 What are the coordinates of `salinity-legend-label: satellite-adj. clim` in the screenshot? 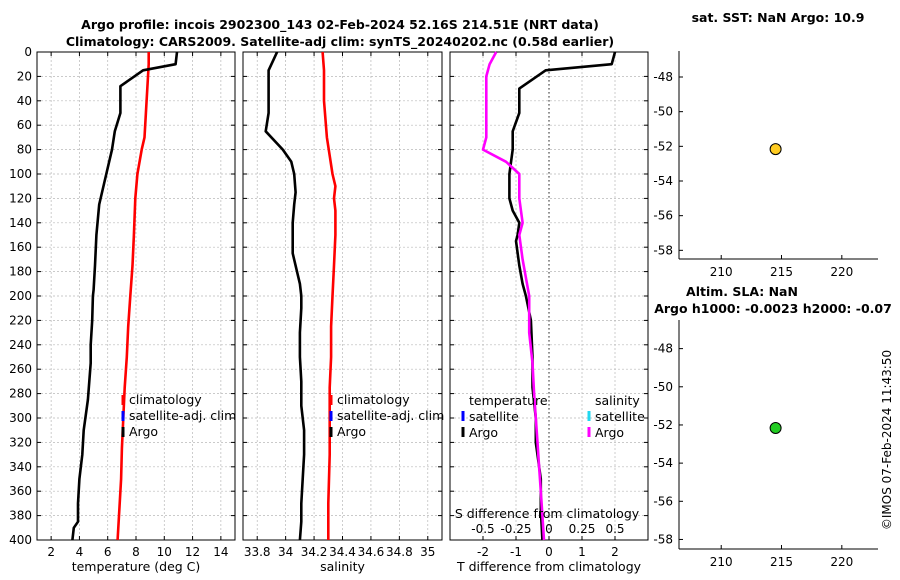 It's located at (390, 415).